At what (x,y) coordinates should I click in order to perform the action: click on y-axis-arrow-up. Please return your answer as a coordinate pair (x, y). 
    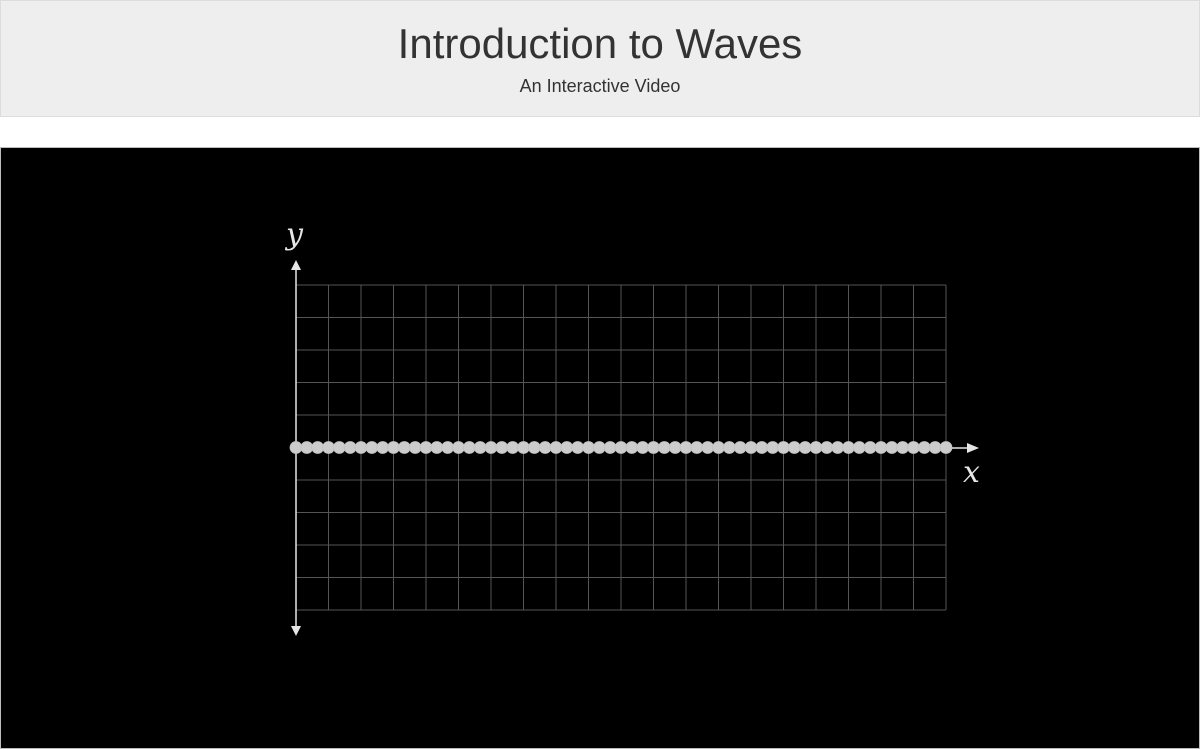
    Looking at the image, I should click on (296, 265).